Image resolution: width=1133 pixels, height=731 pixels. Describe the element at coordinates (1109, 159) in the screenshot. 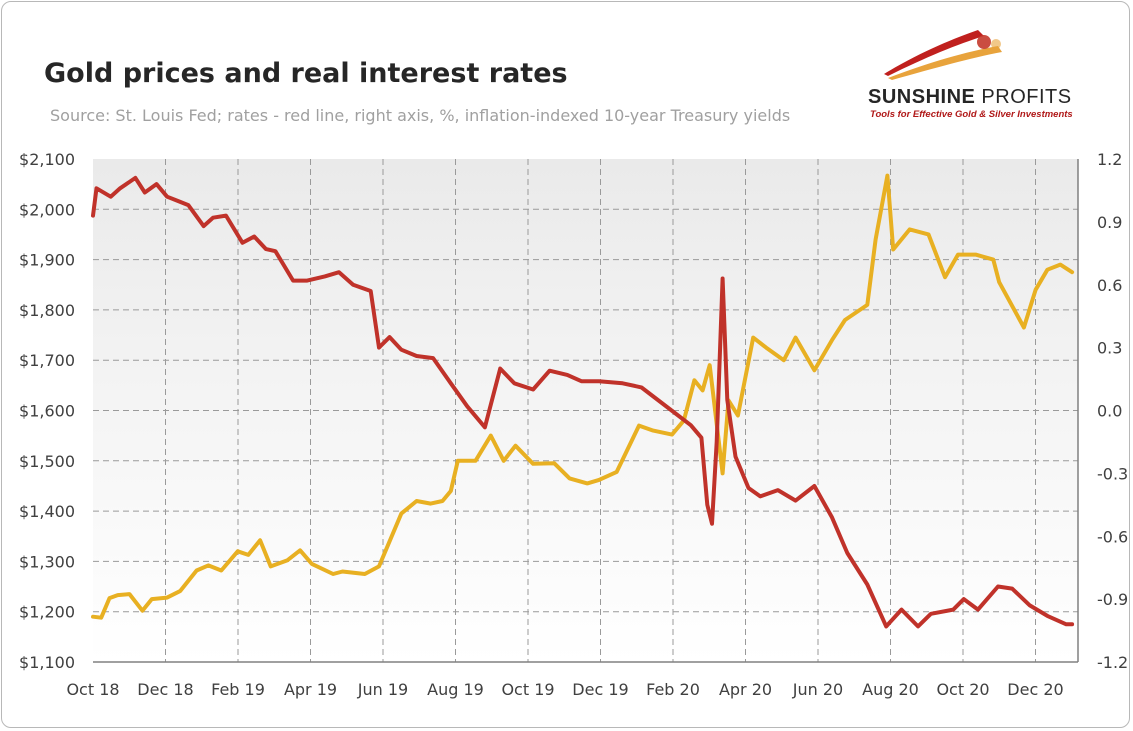

I see `y-right-tick-label: 1.2` at that location.